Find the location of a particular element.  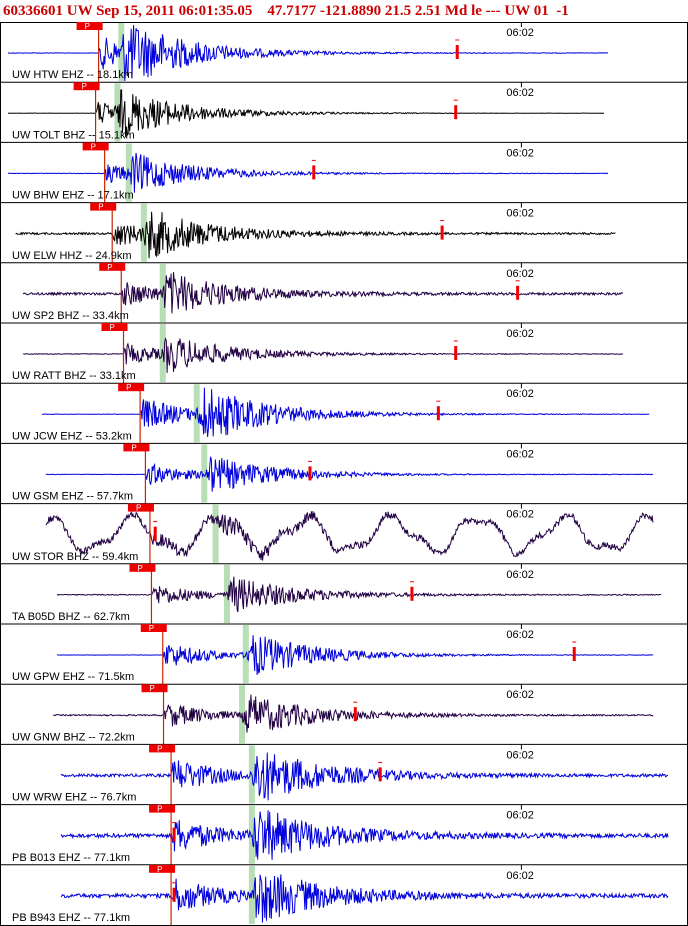

trace-row: 06:02 P UW BHW EHZ -- 17.1km is located at coordinates (344, 172).